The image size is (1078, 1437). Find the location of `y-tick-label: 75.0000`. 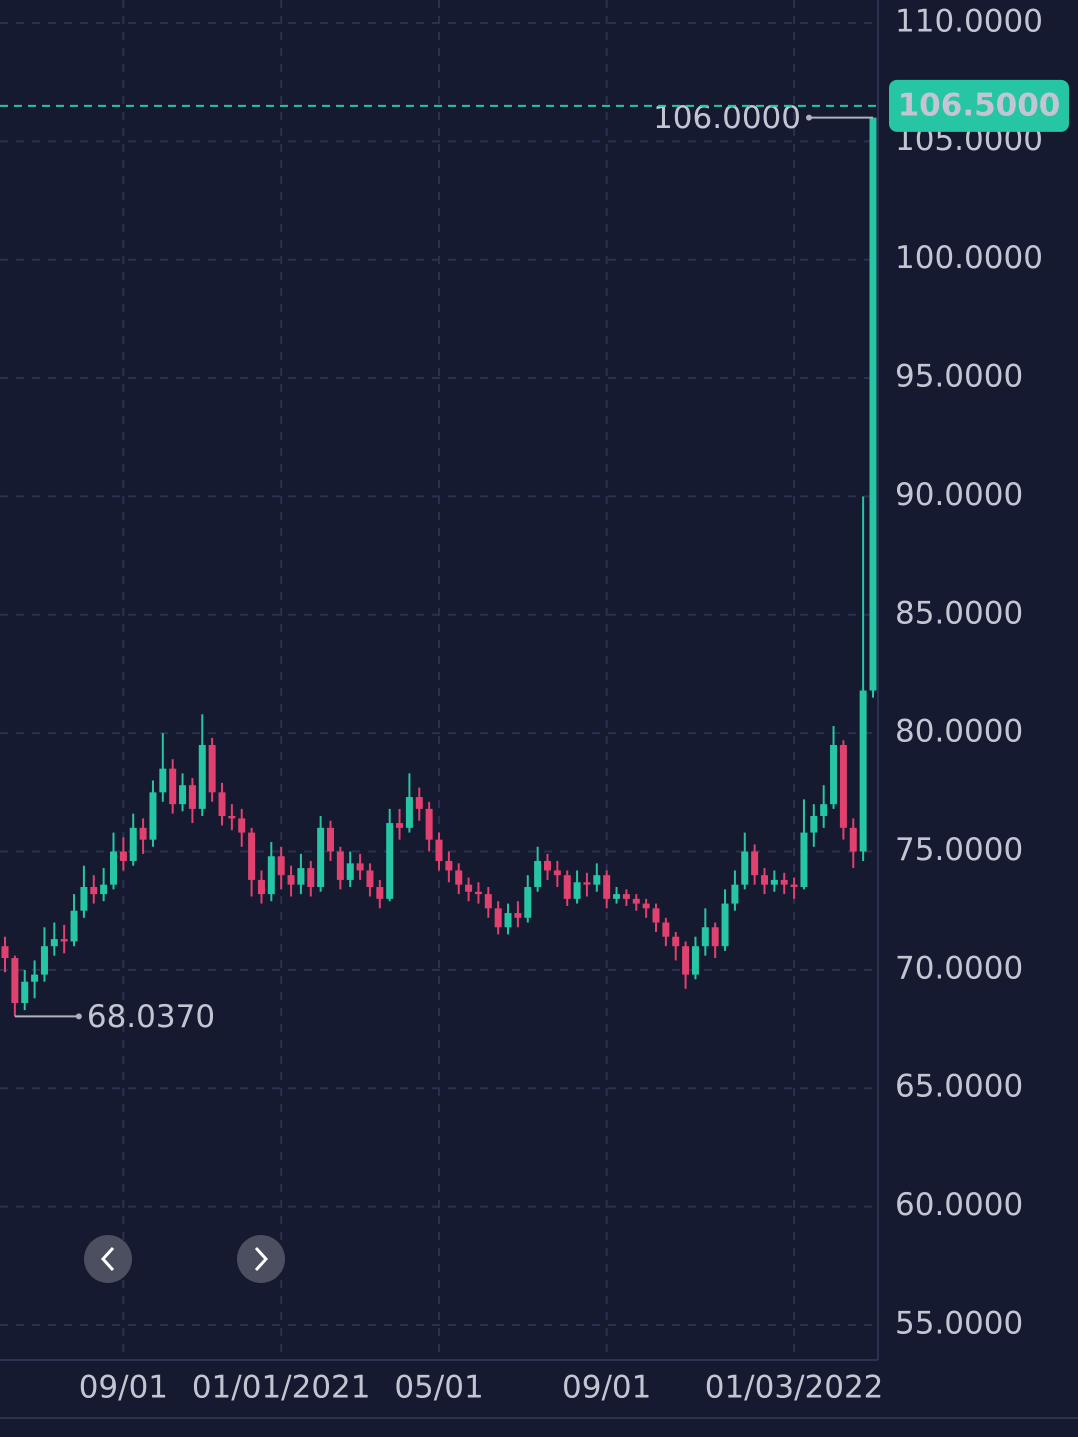

y-tick-label: 75.0000 is located at coordinates (959, 850).